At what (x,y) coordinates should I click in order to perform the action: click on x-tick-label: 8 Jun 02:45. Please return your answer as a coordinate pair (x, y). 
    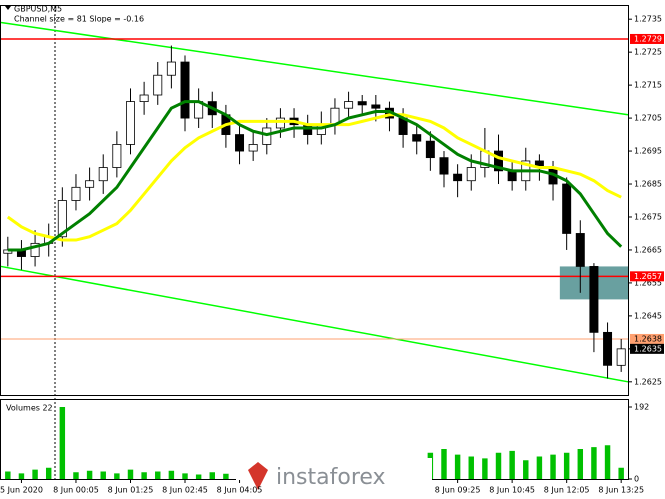
    Looking at the image, I should click on (185, 490).